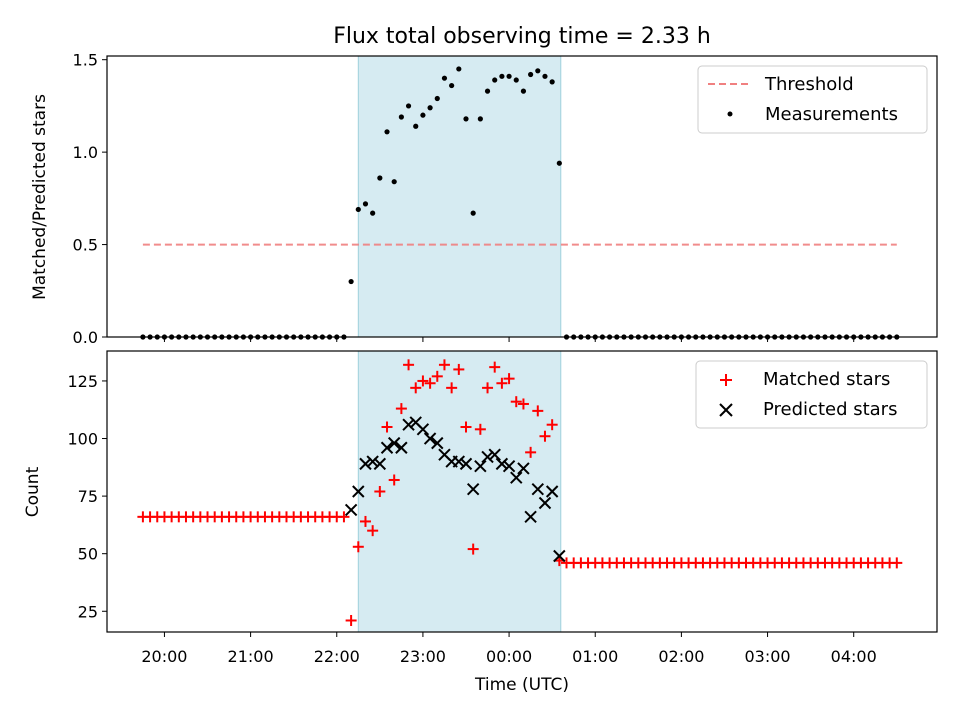  Describe the element at coordinates (830, 409) in the screenshot. I see `legend-predicted-label: Predicted stars` at that location.